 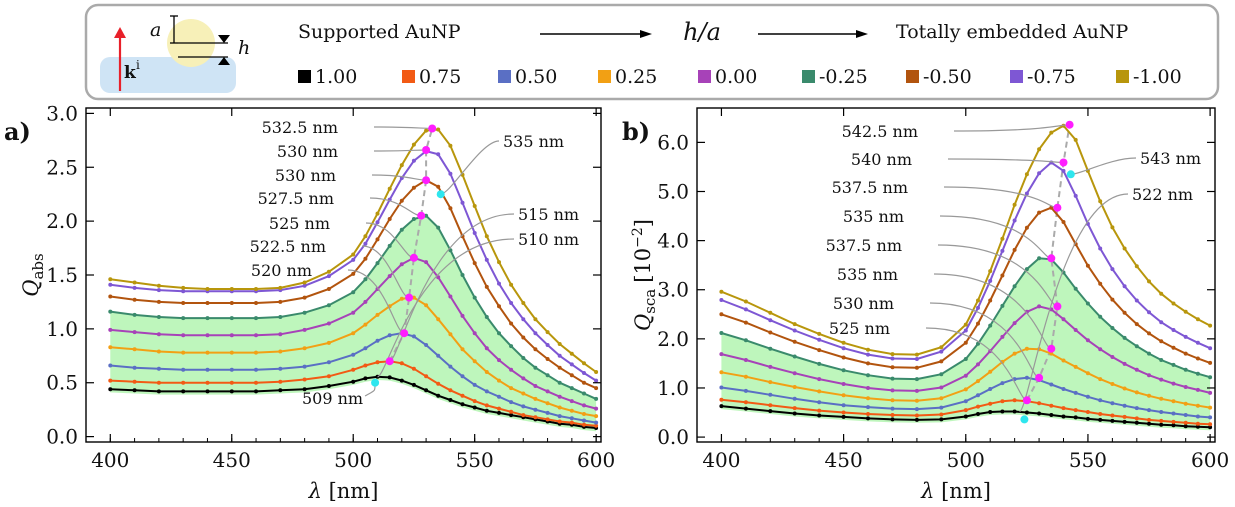 What do you see at coordinates (17, 131) in the screenshot?
I see `panel-label: a)` at bounding box center [17, 131].